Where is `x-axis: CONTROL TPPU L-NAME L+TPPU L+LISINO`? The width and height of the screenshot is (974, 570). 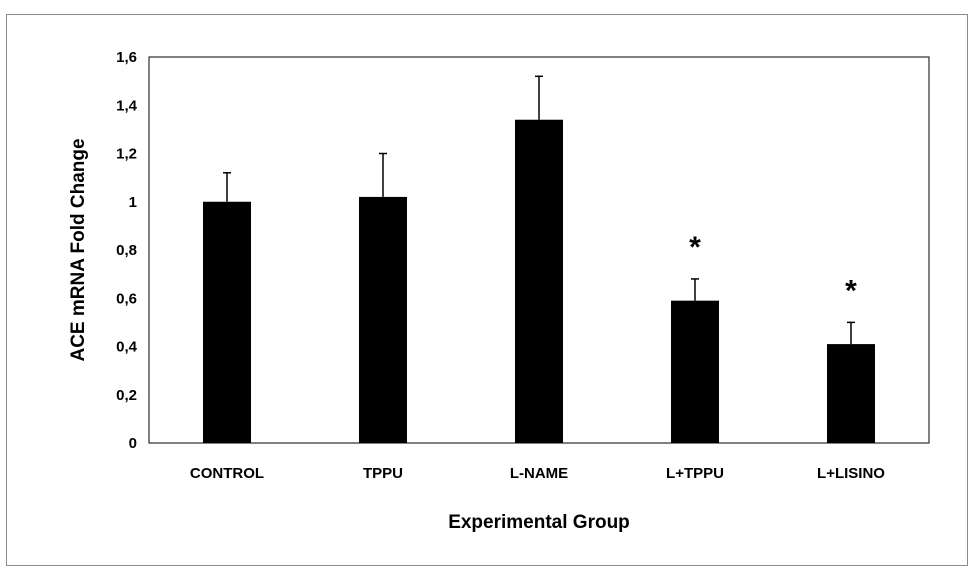 x-axis: CONTROL TPPU L-NAME L+TPPU L+LISINO is located at coordinates (537, 473).